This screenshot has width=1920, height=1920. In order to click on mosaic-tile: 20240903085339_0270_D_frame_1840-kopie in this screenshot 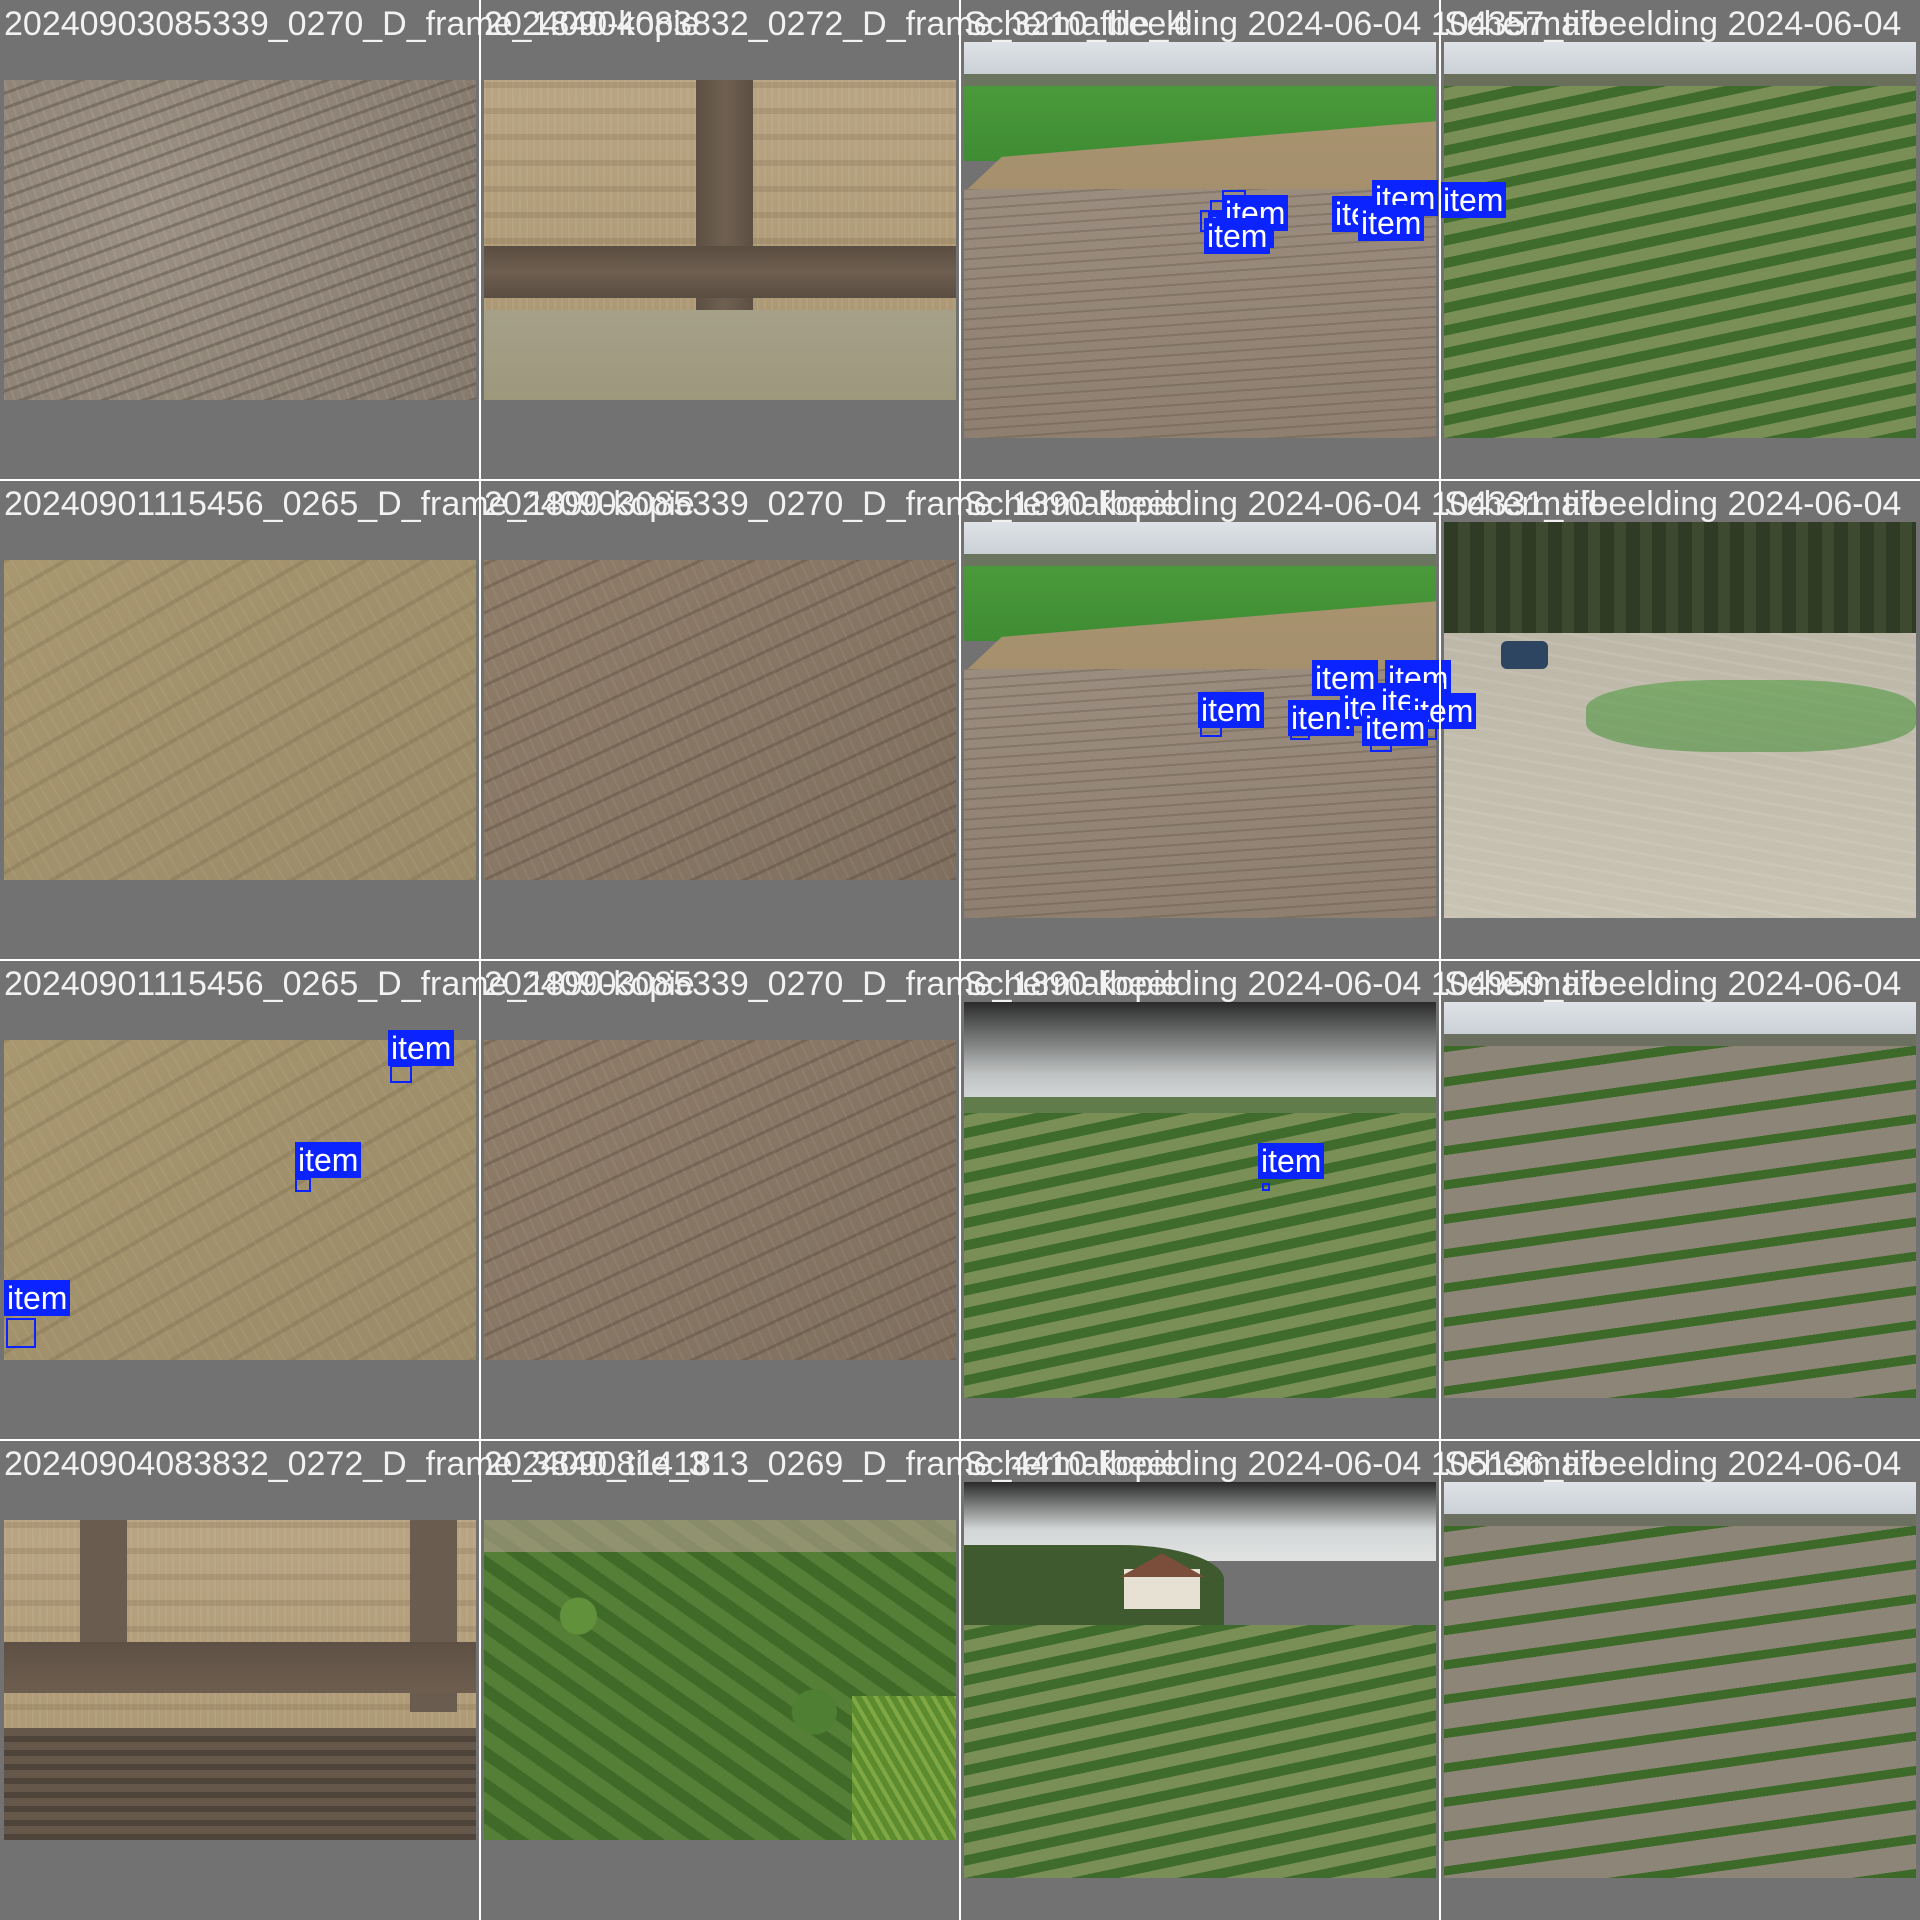, I will do `click(350, 240)`.